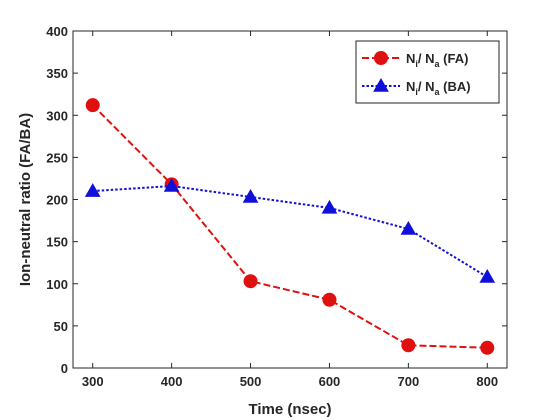 The height and width of the screenshot is (420, 560). I want to click on y-tick-label: 350, so click(57, 73).